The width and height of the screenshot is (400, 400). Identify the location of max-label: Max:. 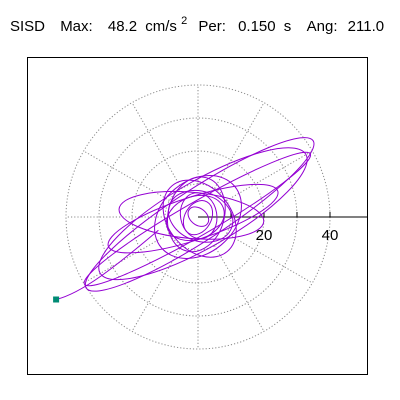
(76, 26).